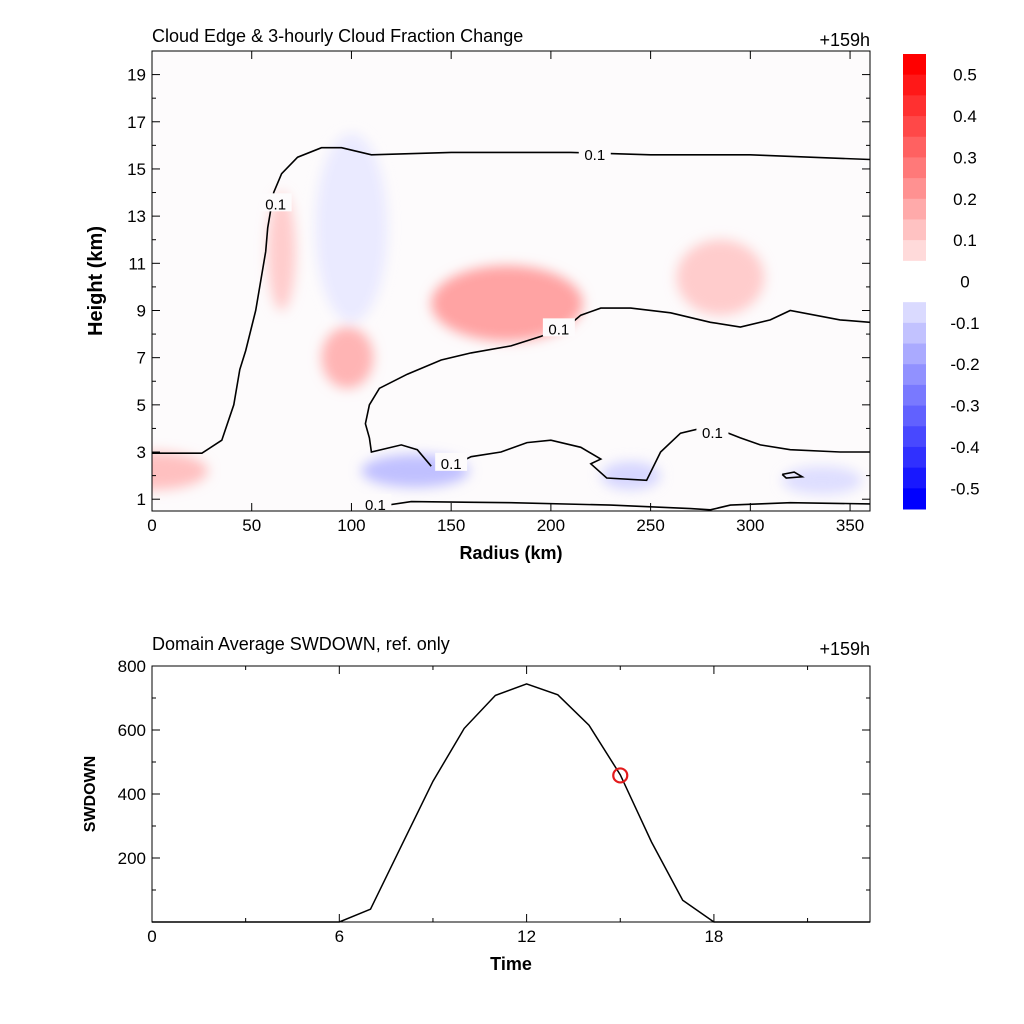 This screenshot has height=1024, width=1024. I want to click on y-tick-label: 200, so click(132, 858).